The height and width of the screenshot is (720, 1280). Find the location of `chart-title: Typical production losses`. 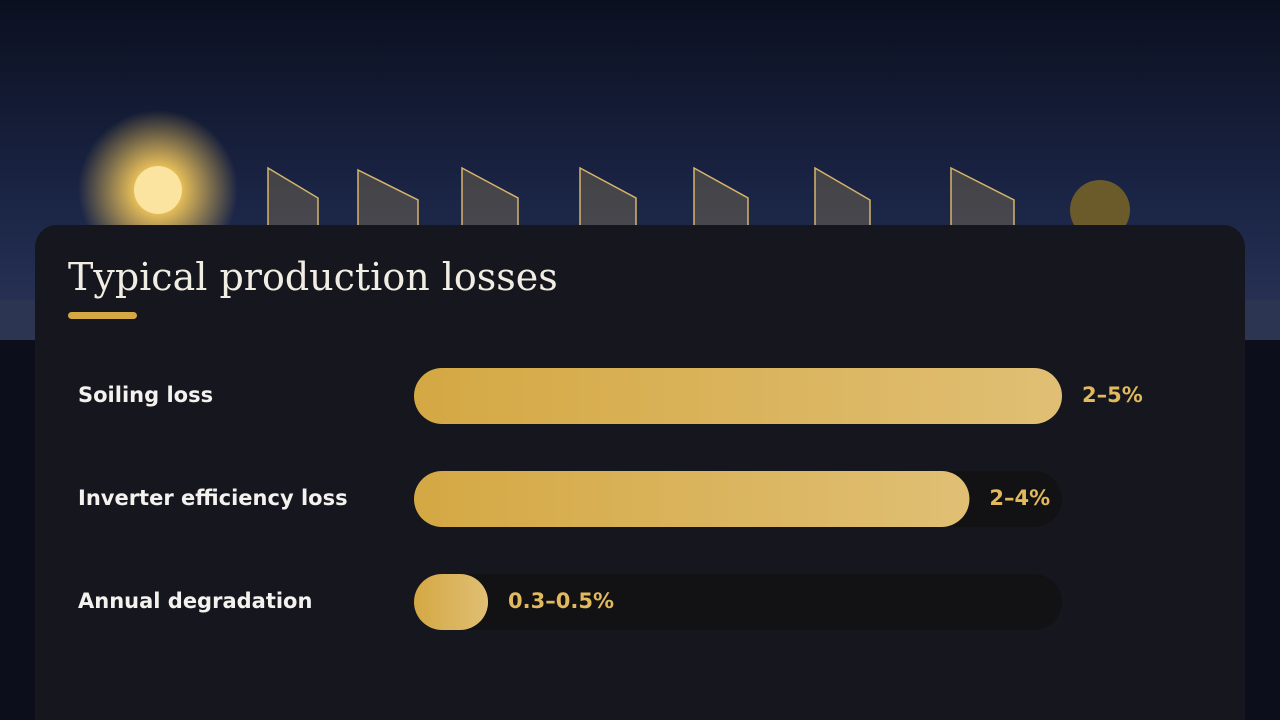

chart-title: Typical production losses is located at coordinates (313, 277).